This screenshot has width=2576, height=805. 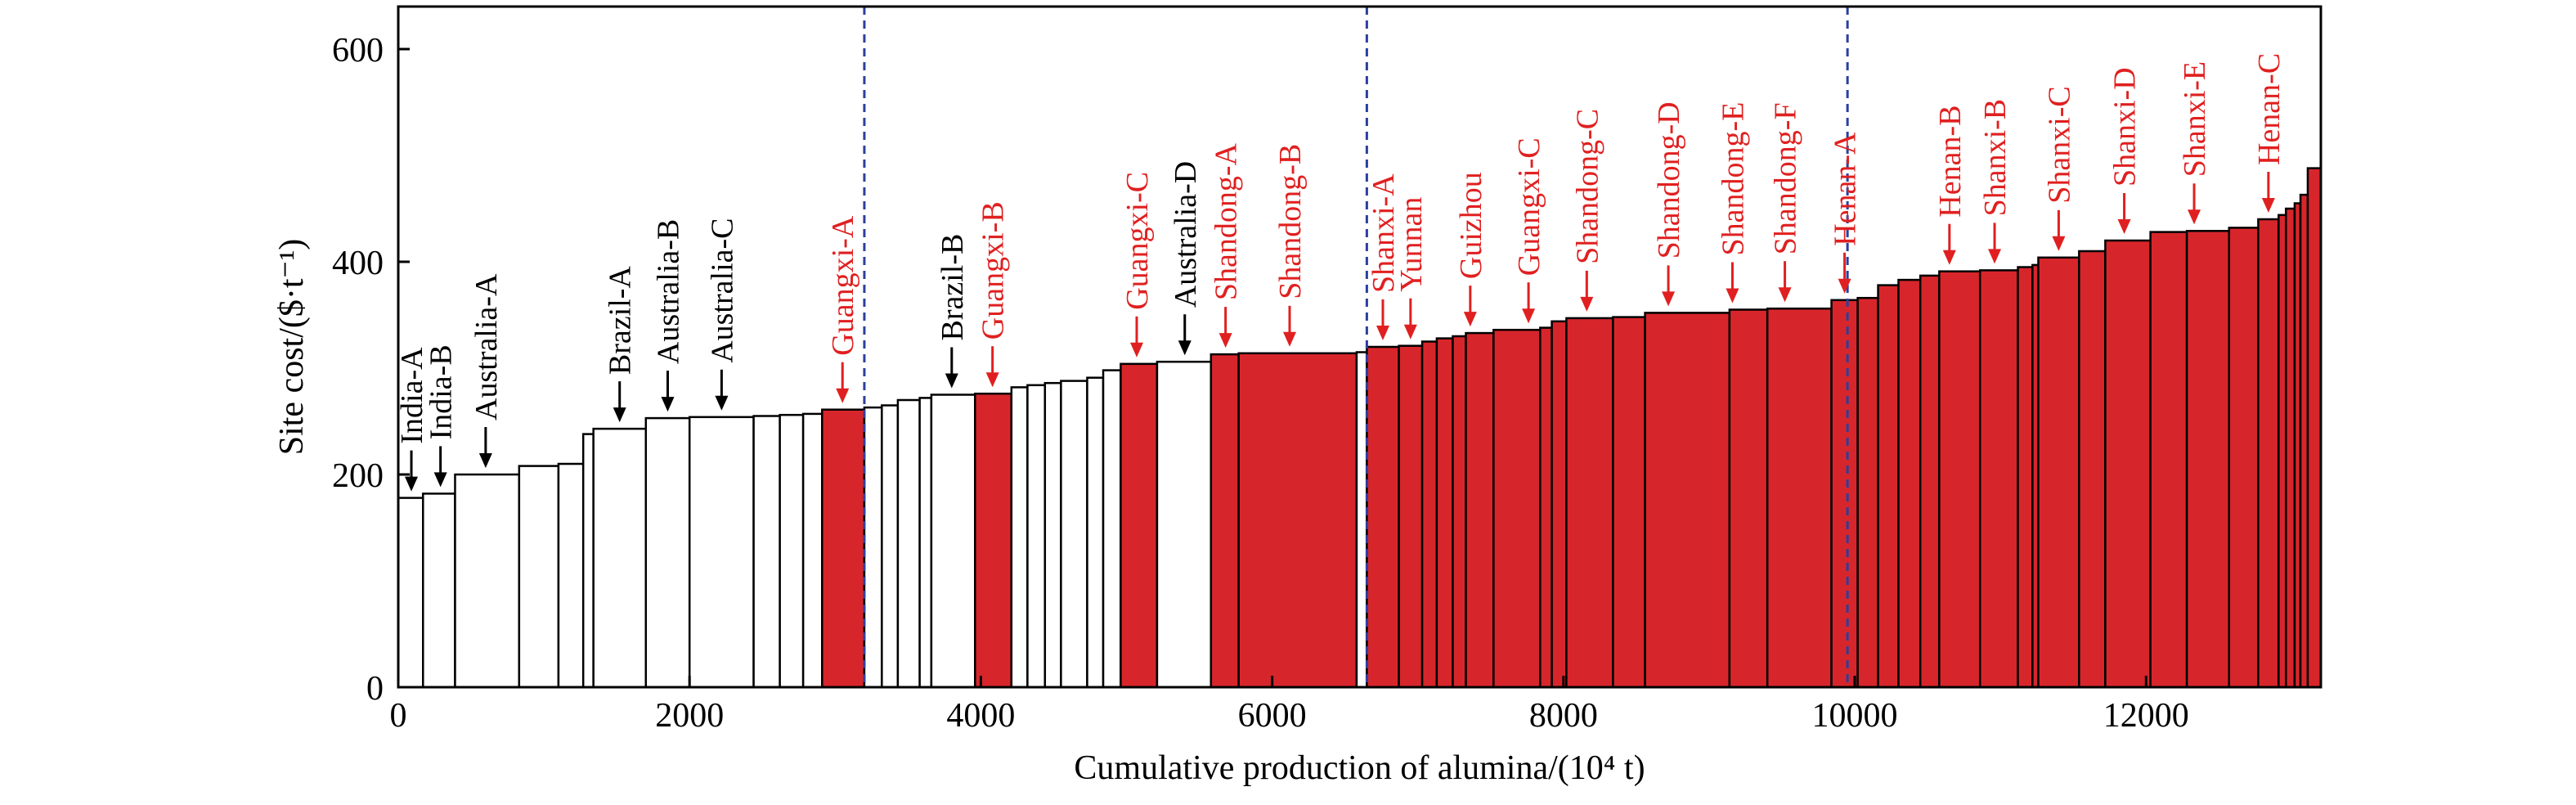 I want to click on x-tick-label: 10000, so click(x=1855, y=716).